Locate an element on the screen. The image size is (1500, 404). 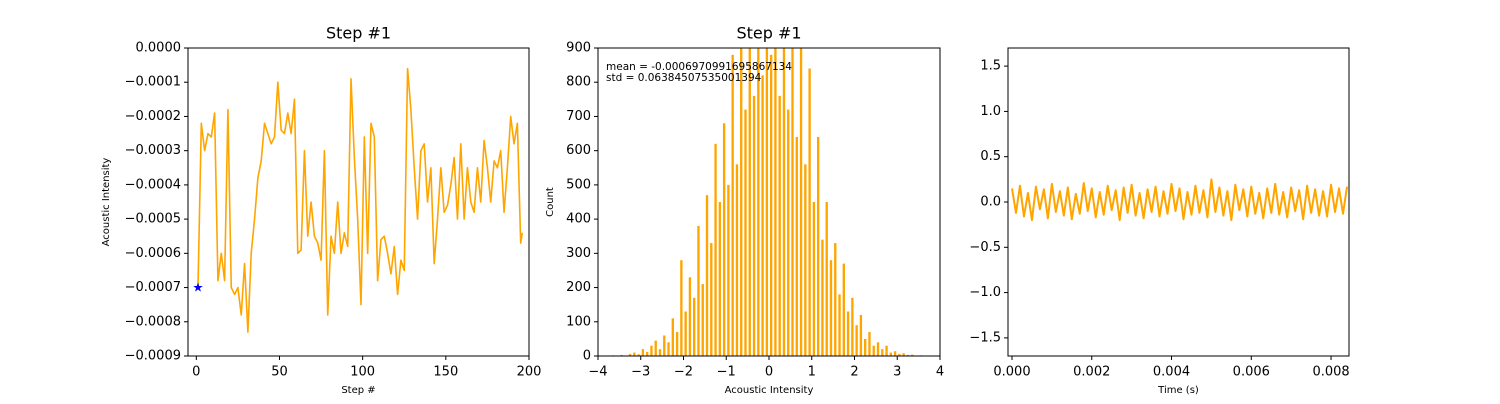
x-tick-label: 0.002 is located at coordinates (1091, 372).